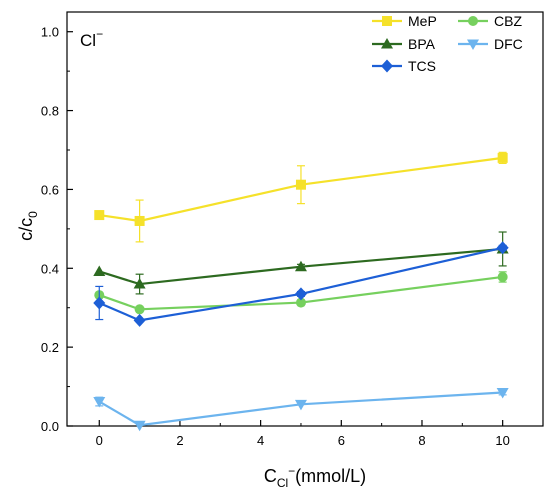 The height and width of the screenshot is (493, 550). What do you see at coordinates (26, 229) in the screenshot?
I see `y-axis-label-main: c/c` at bounding box center [26, 229].